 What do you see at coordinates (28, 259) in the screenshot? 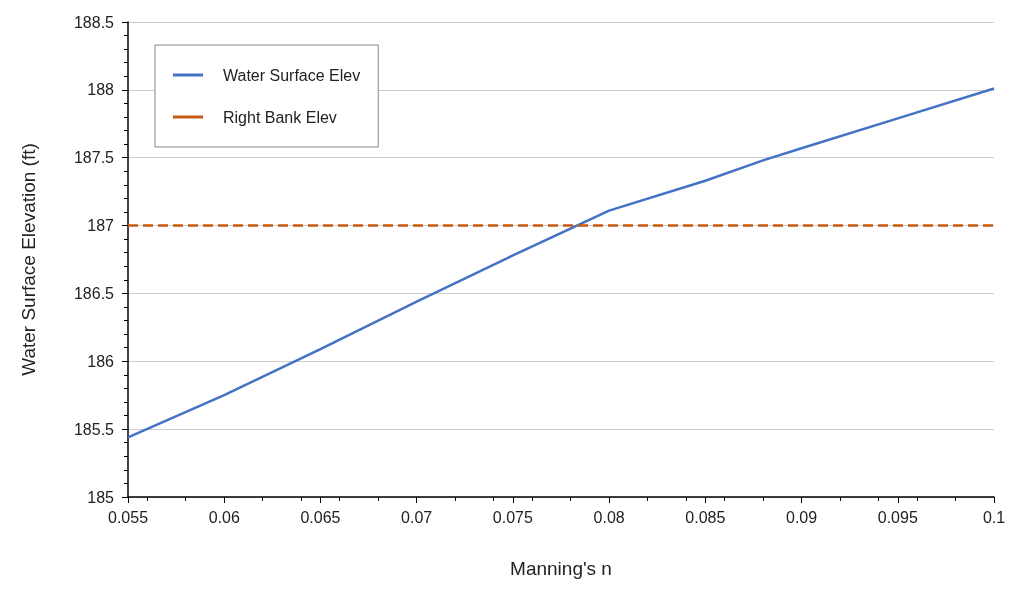
I see `y-axis-title: Water Surface Elevation (ft)` at bounding box center [28, 259].